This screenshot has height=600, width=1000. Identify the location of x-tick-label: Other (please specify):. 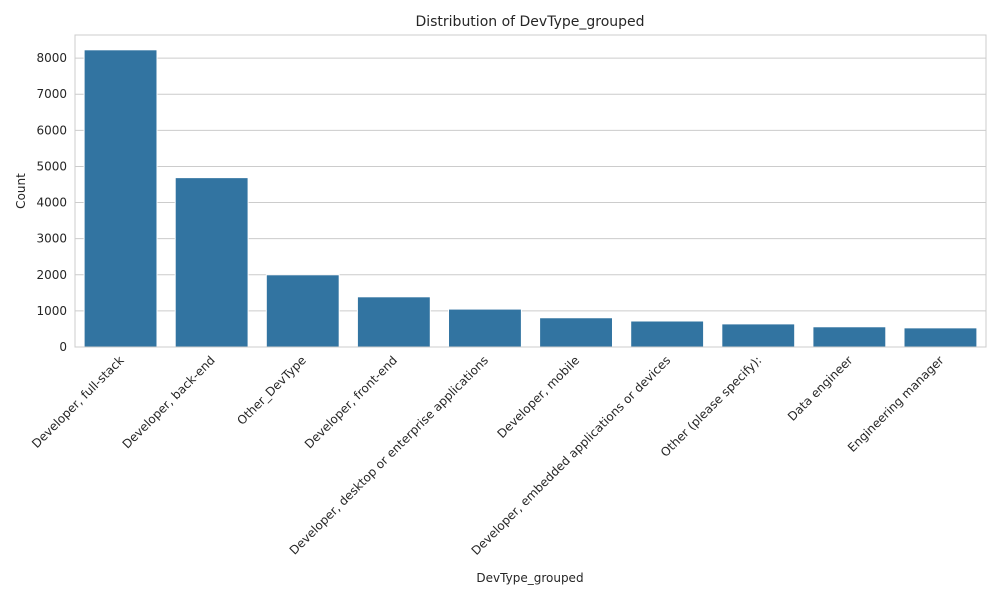
(711, 406).